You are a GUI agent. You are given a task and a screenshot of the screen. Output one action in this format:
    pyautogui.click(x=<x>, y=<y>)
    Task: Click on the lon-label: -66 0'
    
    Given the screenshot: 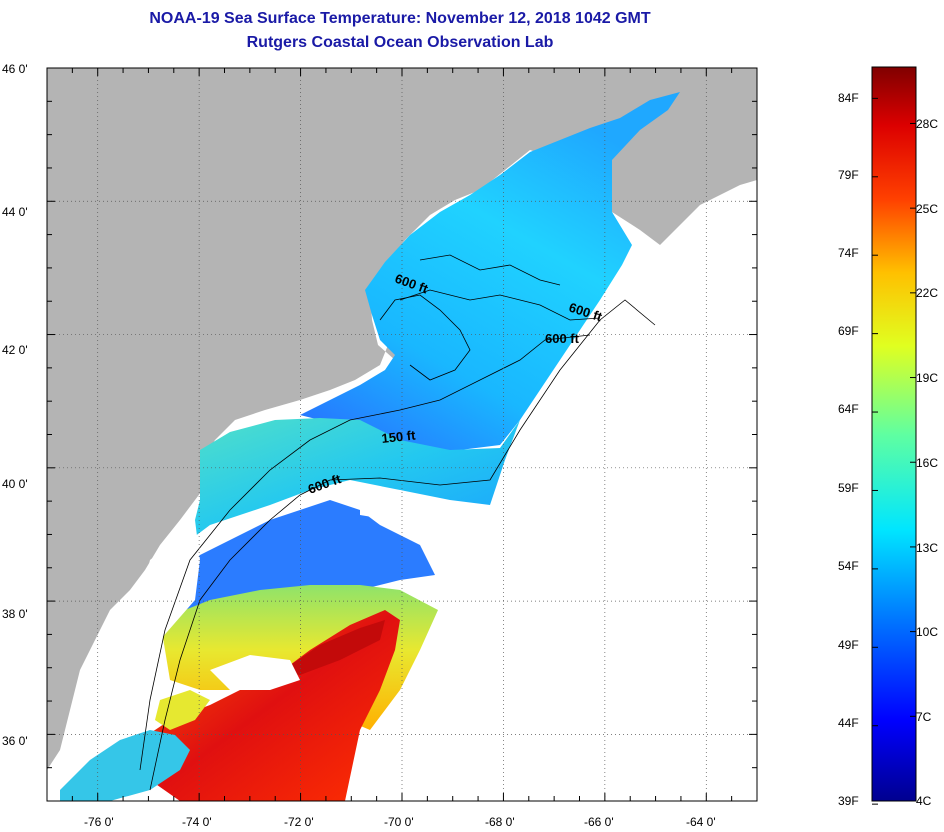 What is the action you would take?
    pyautogui.click(x=599, y=822)
    